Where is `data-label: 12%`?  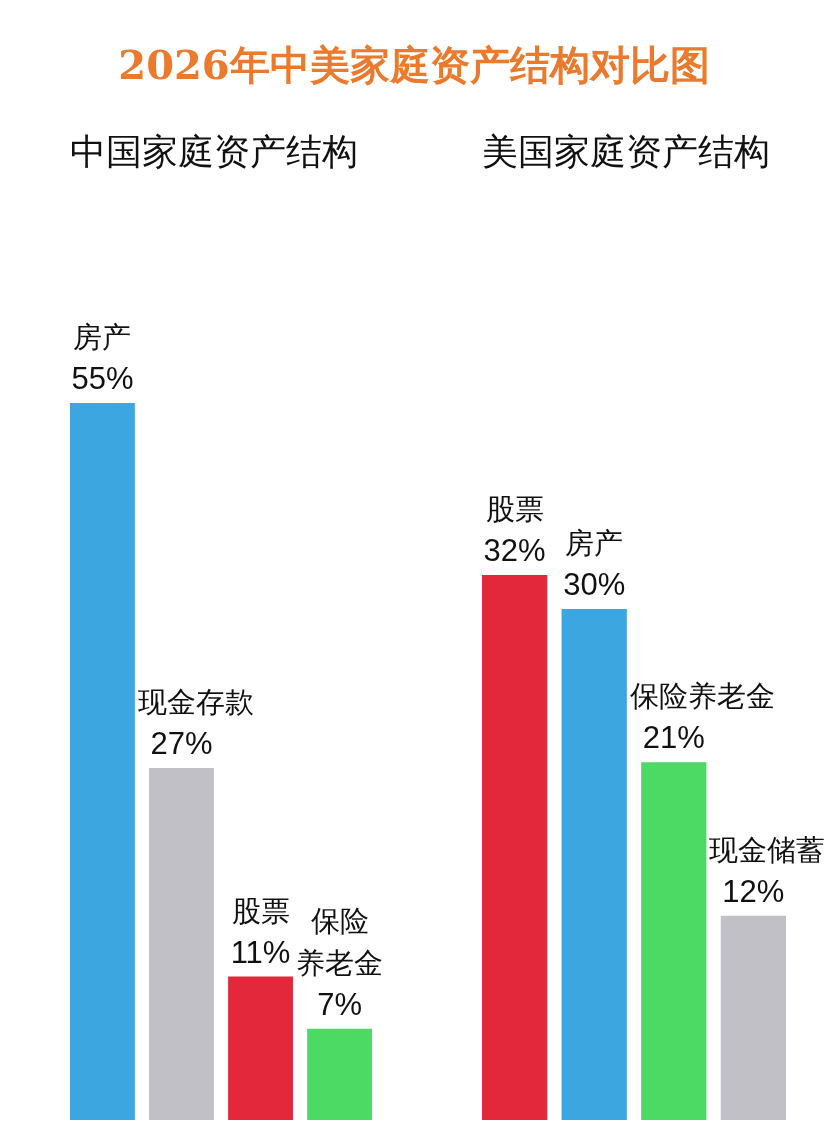
data-label: 12% is located at coordinates (753, 891).